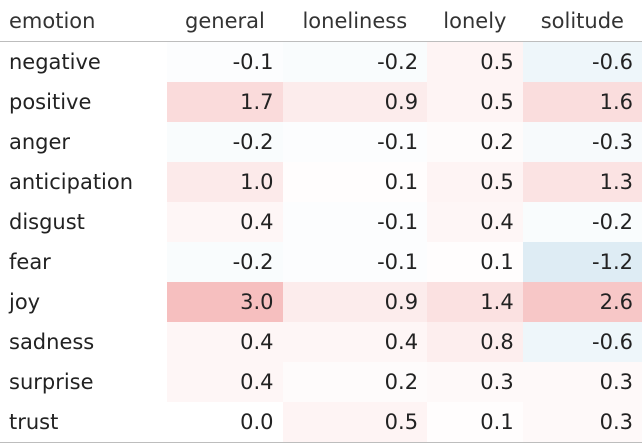 The width and height of the screenshot is (642, 443). I want to click on column-header-loneliness: loneliness, so click(355, 20).